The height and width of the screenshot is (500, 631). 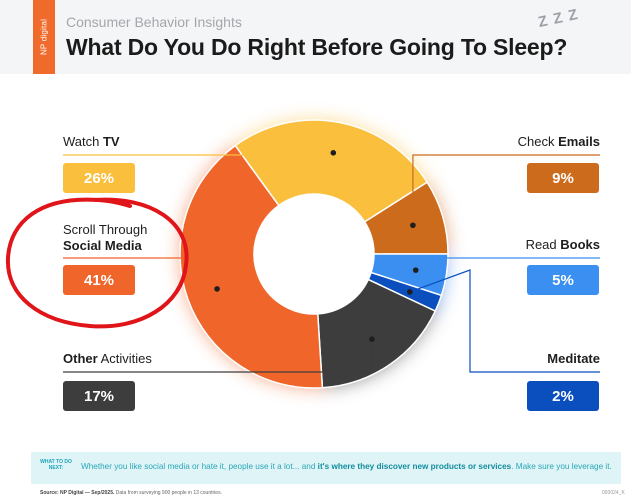 What do you see at coordinates (107, 358) in the screenshot?
I see `label-other-activities: Other Activities` at bounding box center [107, 358].